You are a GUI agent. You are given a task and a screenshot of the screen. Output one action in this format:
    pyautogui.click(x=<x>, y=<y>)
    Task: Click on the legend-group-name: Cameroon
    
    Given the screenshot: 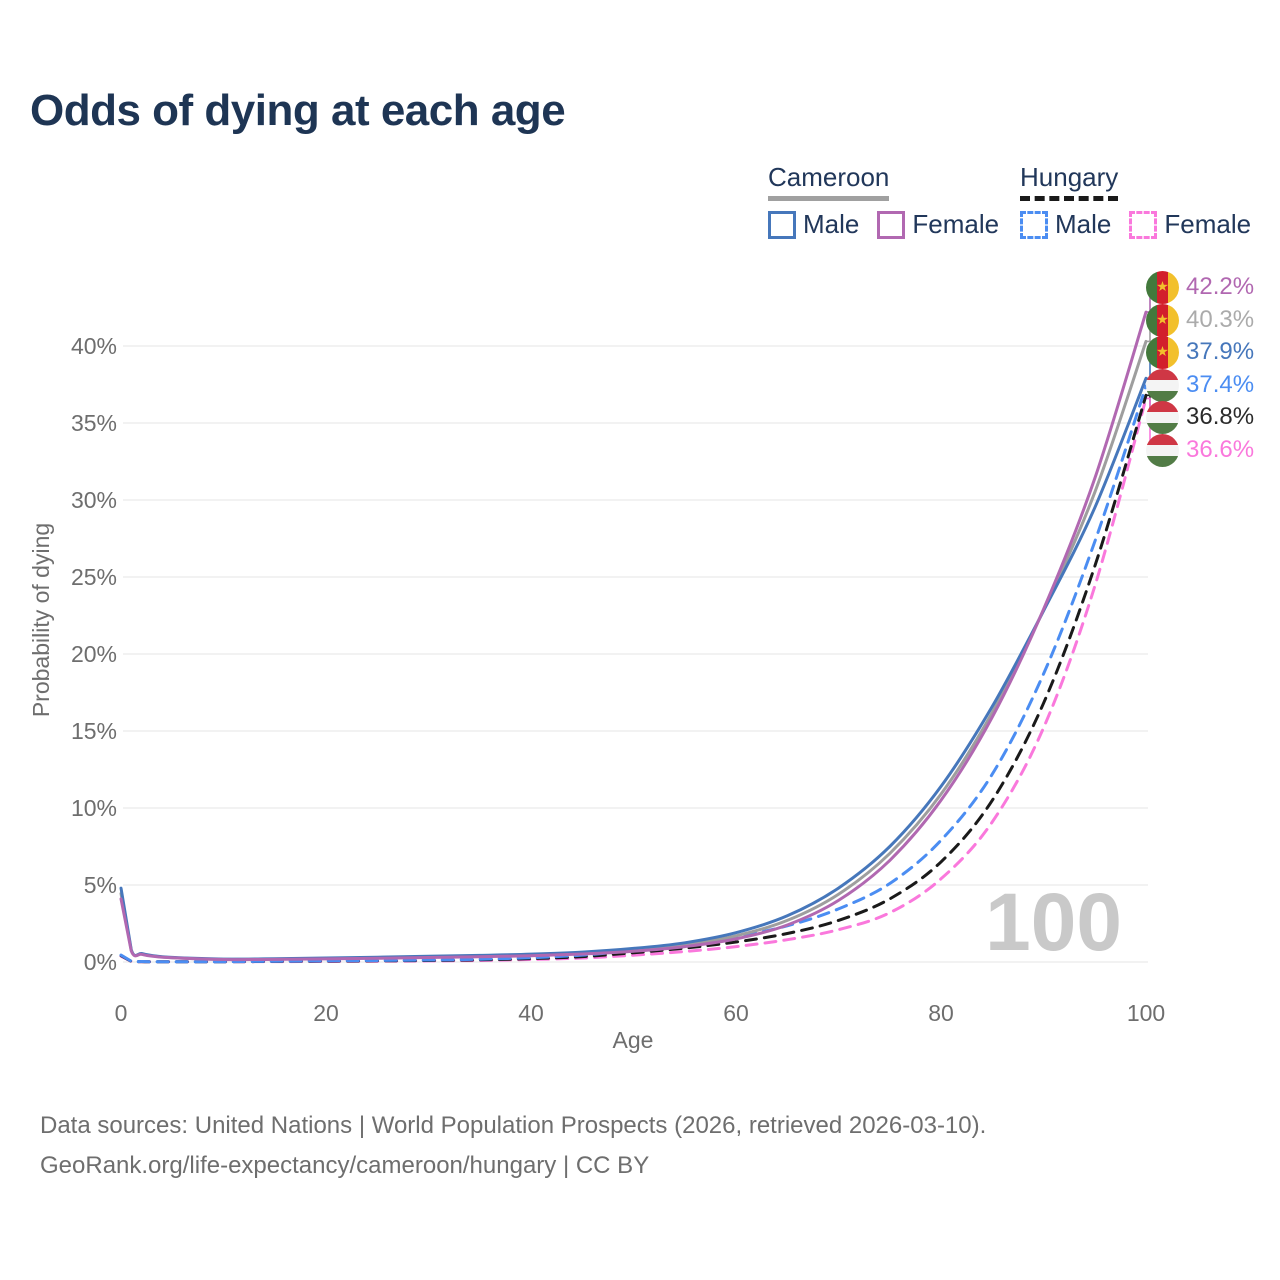 What is the action you would take?
    pyautogui.click(x=829, y=177)
    